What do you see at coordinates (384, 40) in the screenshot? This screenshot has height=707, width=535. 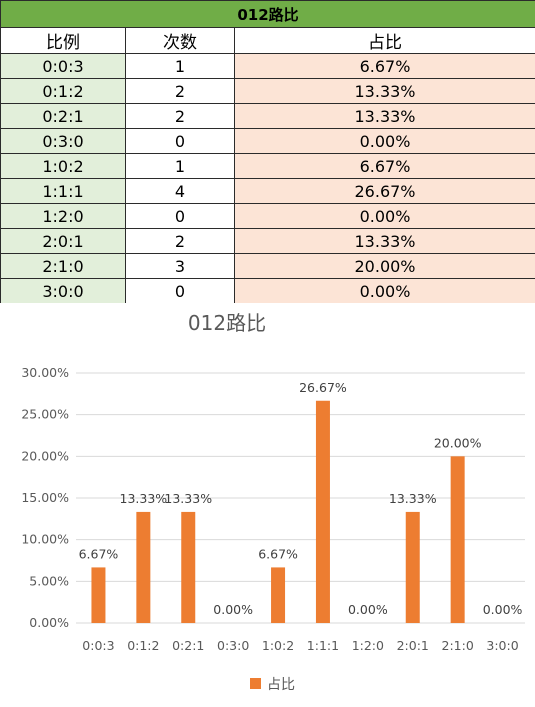 I see `header-pct: 占比` at bounding box center [384, 40].